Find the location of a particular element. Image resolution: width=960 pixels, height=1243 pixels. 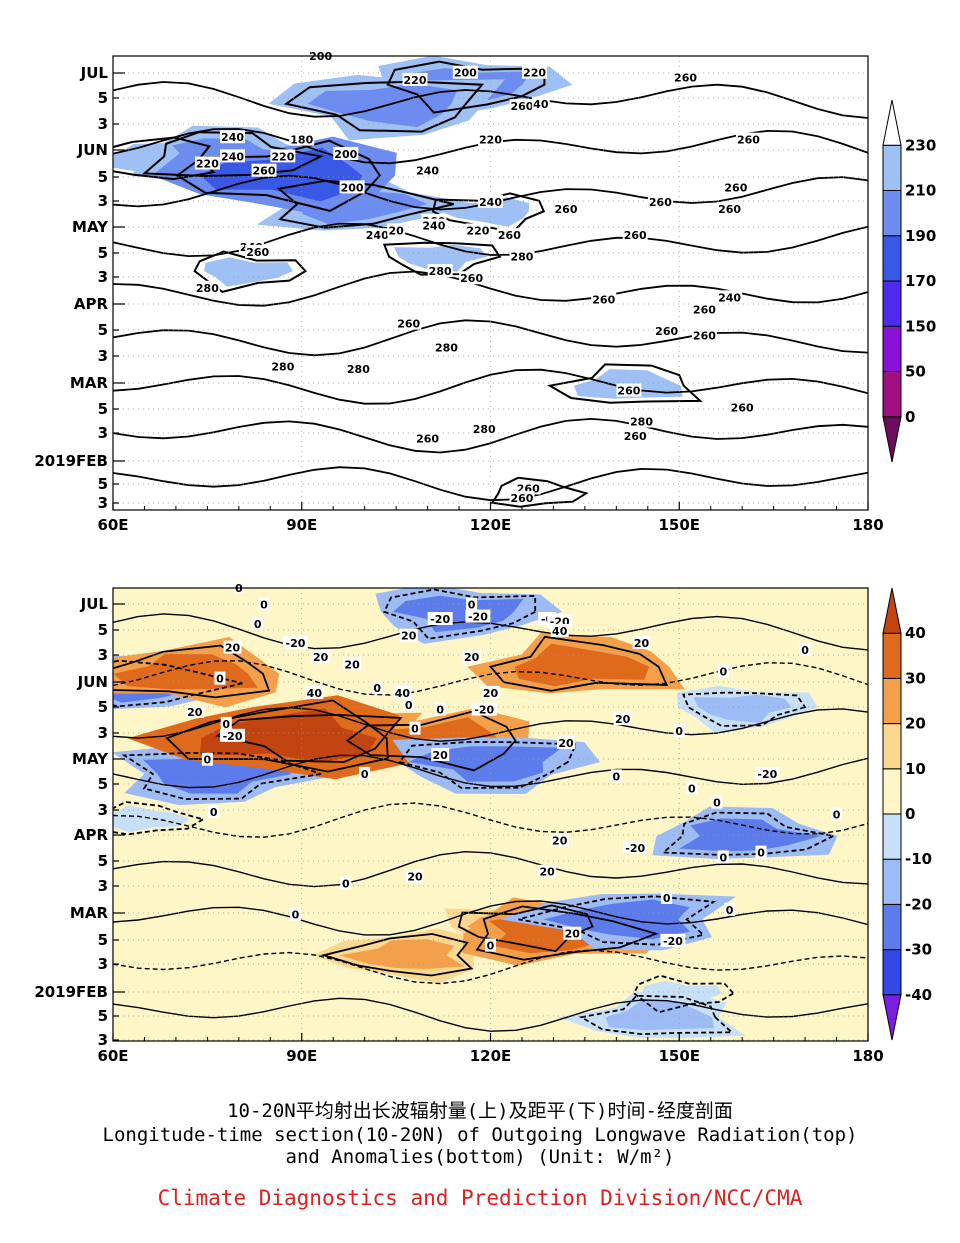

y-tick-label: JUN is located at coordinates (92, 682).